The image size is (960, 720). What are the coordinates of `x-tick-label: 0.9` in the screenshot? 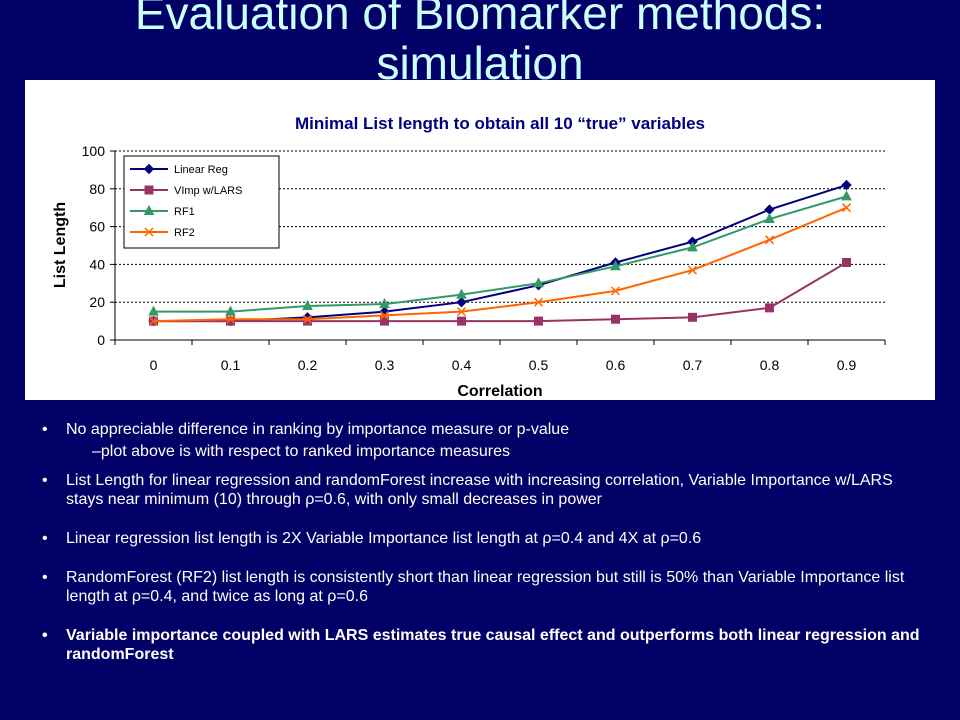 It's located at (847, 365).